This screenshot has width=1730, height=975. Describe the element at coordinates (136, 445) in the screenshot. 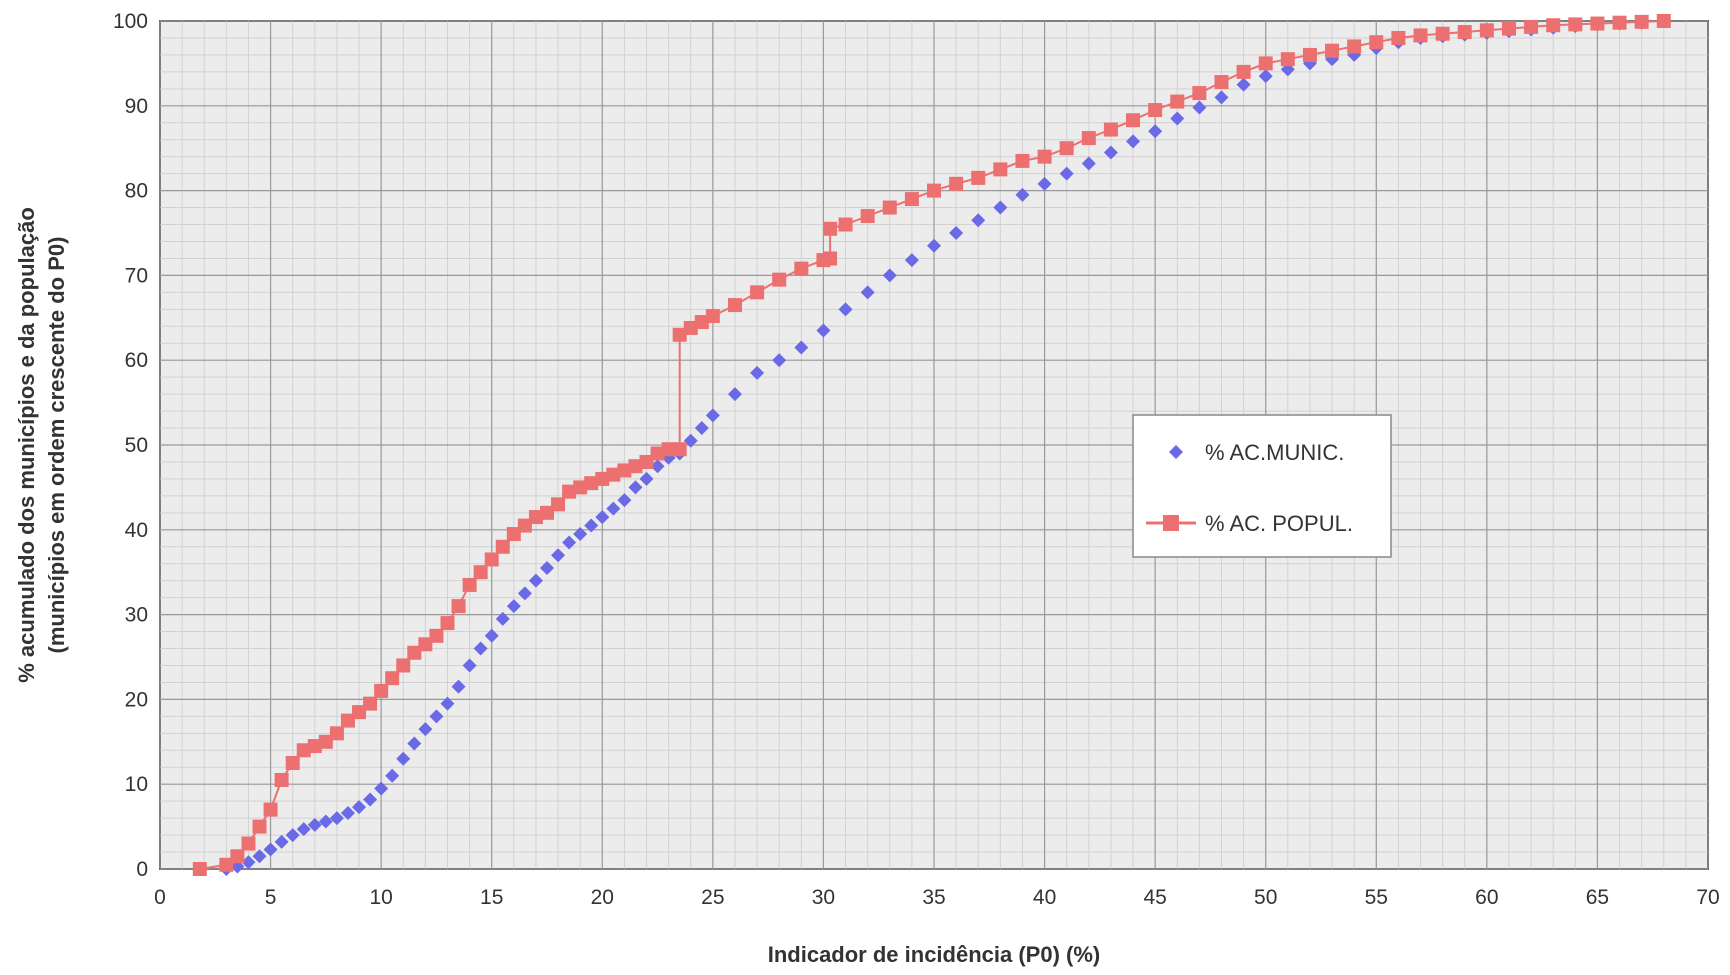

I see `y-tick-label: 50` at that location.